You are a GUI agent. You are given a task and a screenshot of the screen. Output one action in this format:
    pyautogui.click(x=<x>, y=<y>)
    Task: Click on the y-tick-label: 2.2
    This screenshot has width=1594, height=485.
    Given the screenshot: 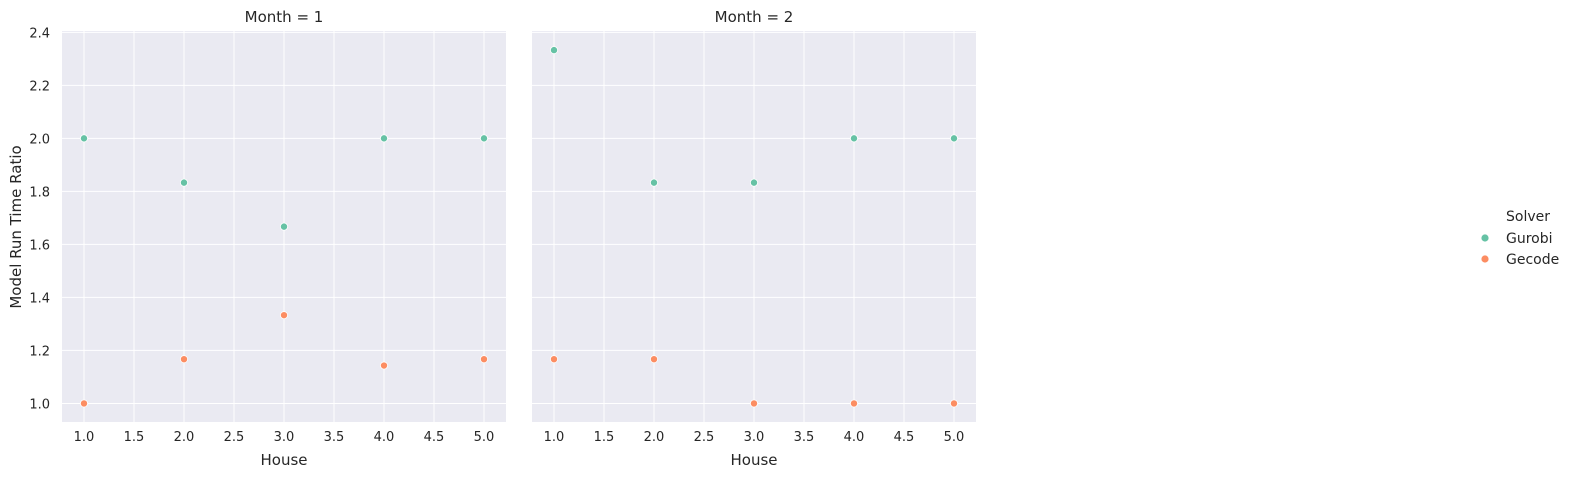 What is the action you would take?
    pyautogui.click(x=39, y=86)
    